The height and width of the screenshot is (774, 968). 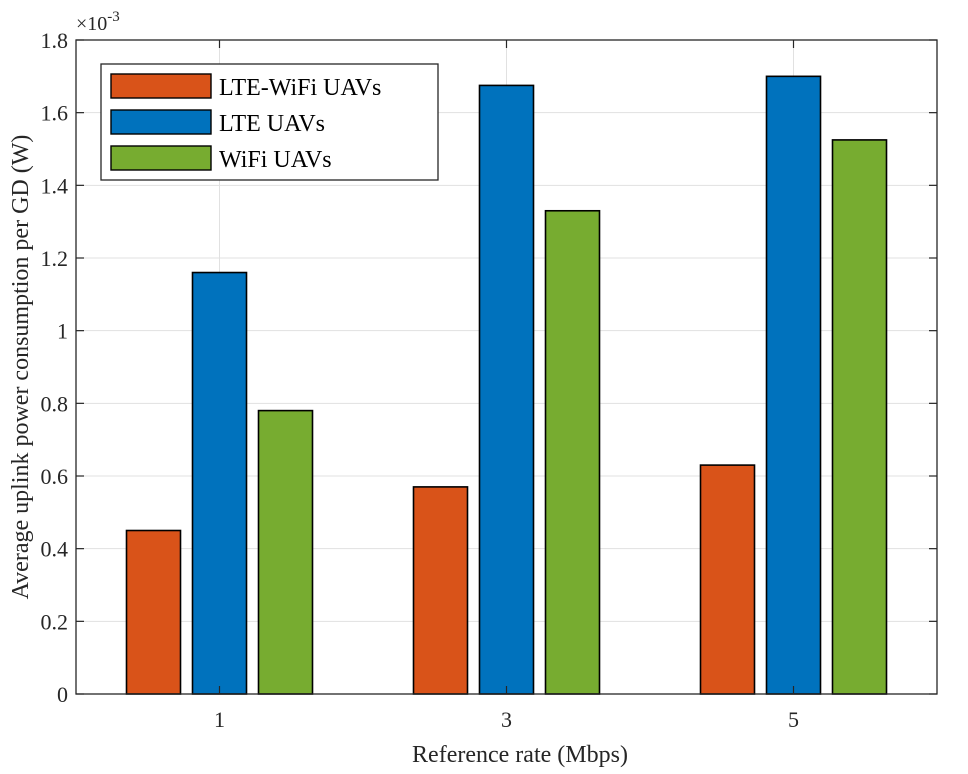 I want to click on y-tick-label: 1.6, so click(x=55, y=113).